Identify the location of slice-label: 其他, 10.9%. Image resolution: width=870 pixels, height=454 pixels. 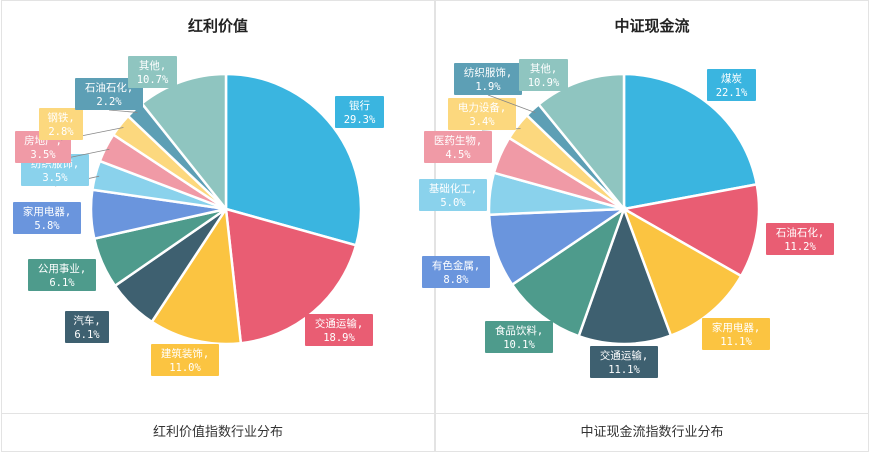
(543, 75).